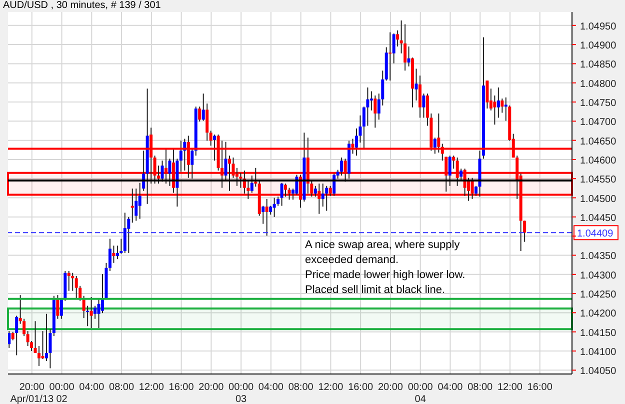  What do you see at coordinates (241, 393) in the screenshot?
I see `x-tick-label: 00:00 03` at bounding box center [241, 393].